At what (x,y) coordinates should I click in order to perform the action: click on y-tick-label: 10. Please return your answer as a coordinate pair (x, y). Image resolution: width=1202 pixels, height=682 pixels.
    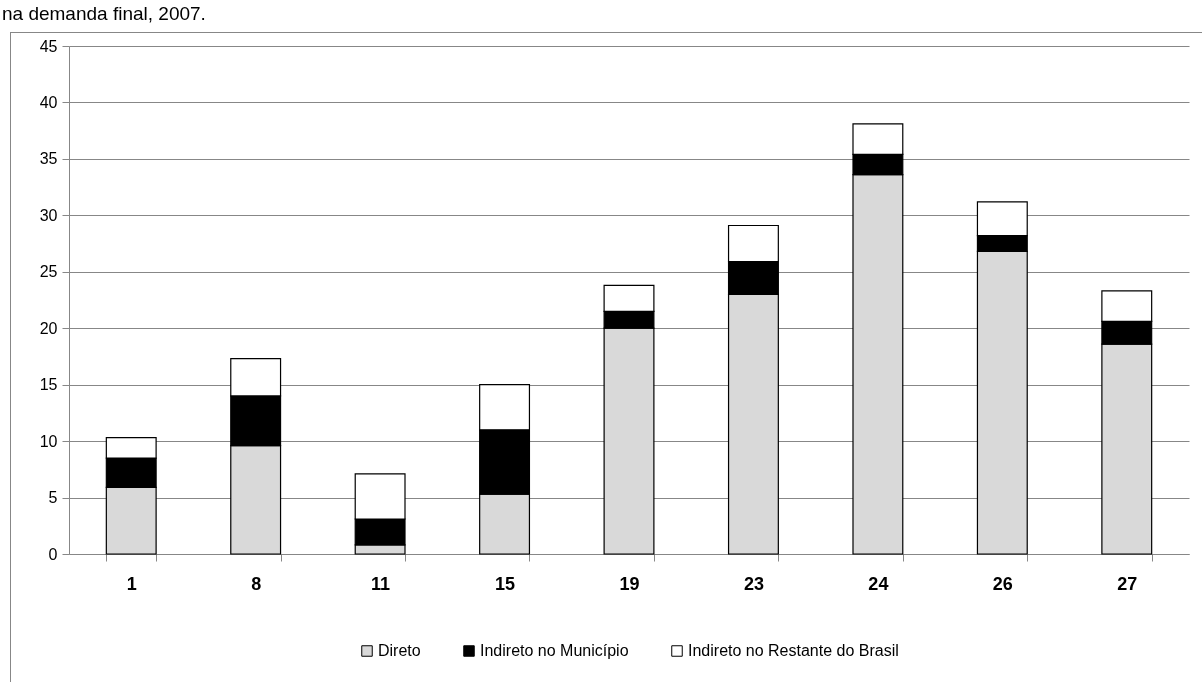
    Looking at the image, I should click on (48, 441).